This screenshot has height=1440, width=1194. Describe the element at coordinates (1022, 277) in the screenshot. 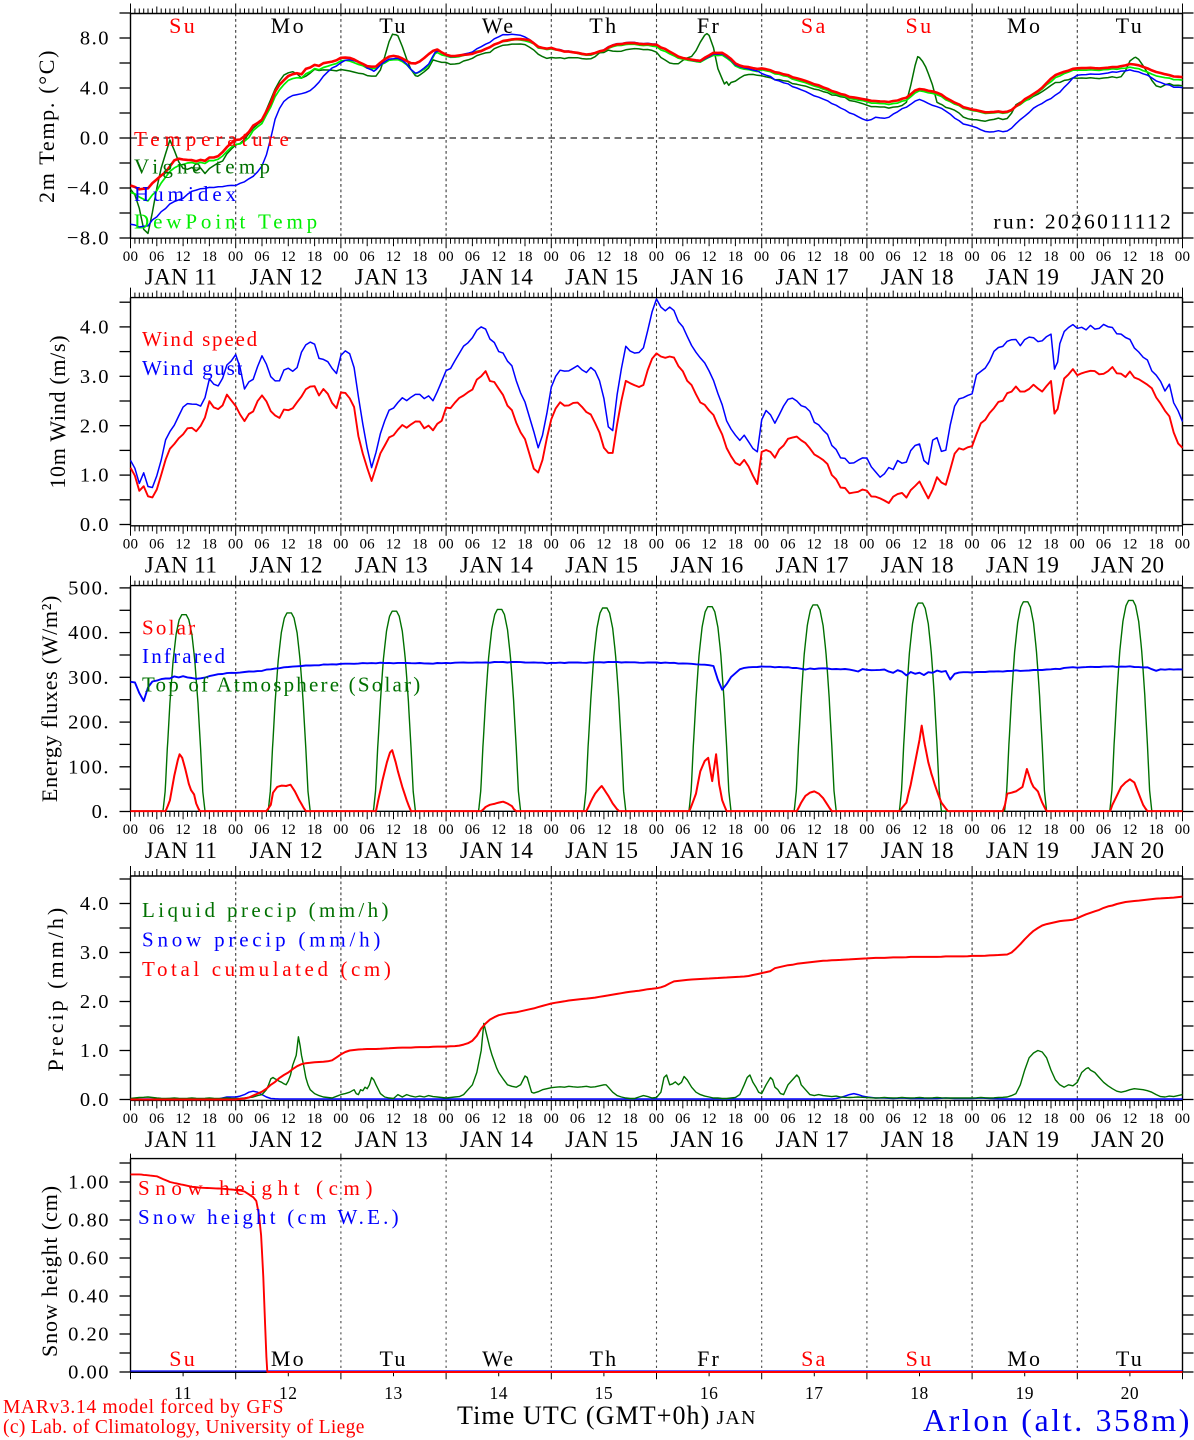

I see `svg-text: JAN 19` at that location.